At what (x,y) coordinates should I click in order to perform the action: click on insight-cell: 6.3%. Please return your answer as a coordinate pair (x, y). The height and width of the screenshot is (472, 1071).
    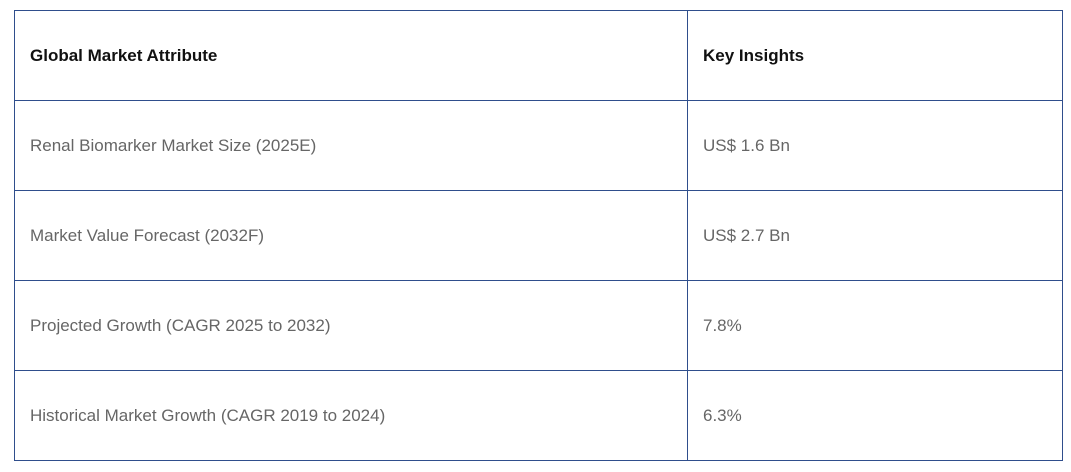
    Looking at the image, I should click on (875, 415).